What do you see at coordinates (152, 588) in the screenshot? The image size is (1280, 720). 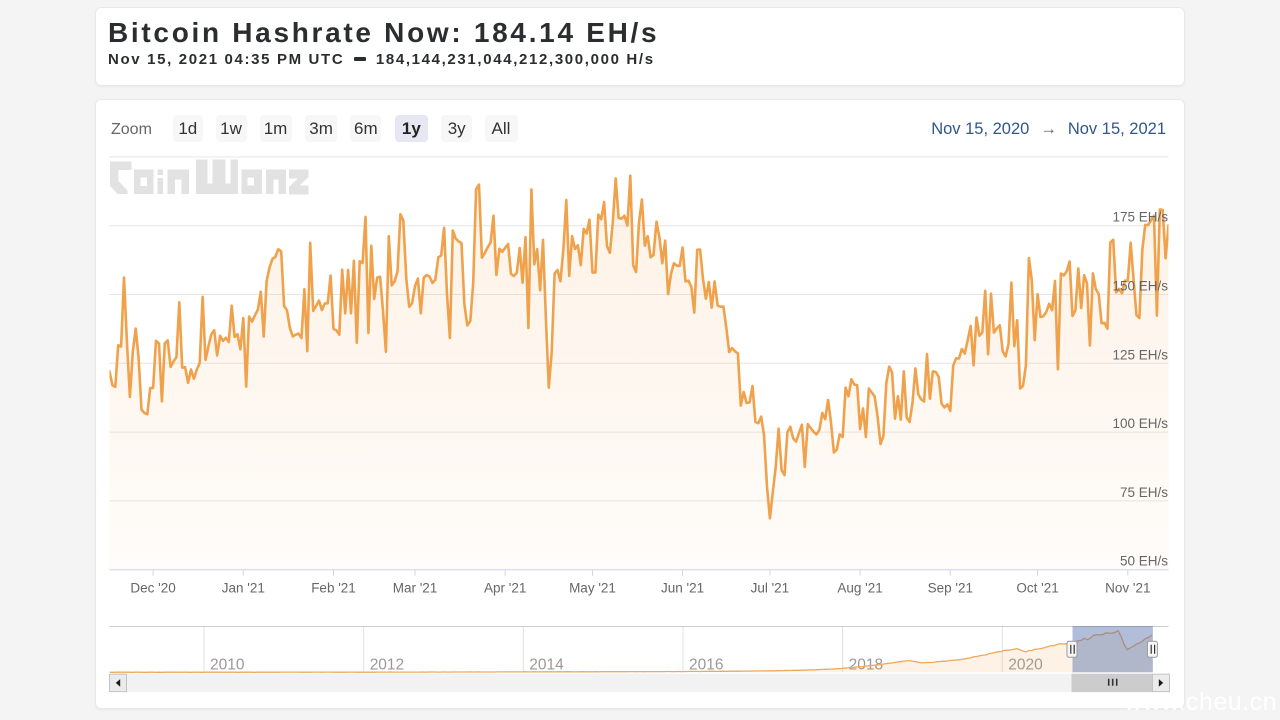 I see `svg-text: Dec '20` at bounding box center [152, 588].